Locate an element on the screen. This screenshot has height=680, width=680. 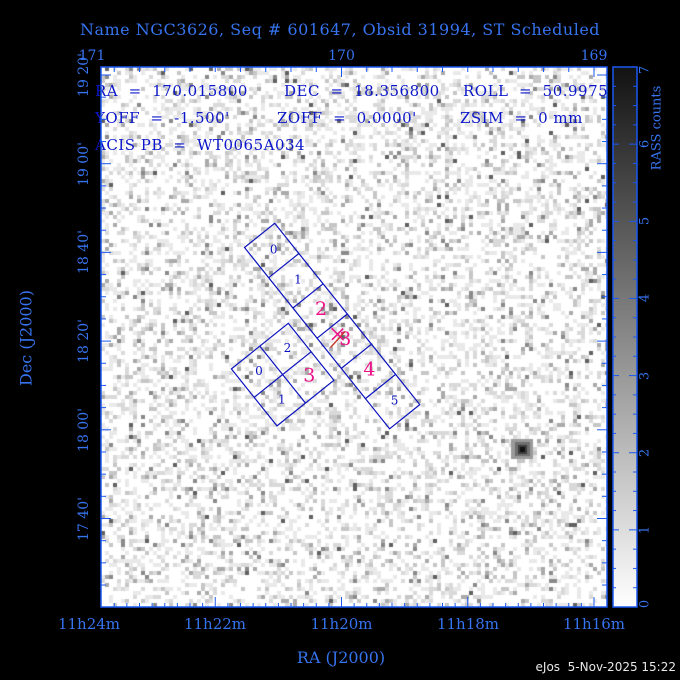
info-zsim: ZSIM = 0 mm is located at coordinates (521, 118).